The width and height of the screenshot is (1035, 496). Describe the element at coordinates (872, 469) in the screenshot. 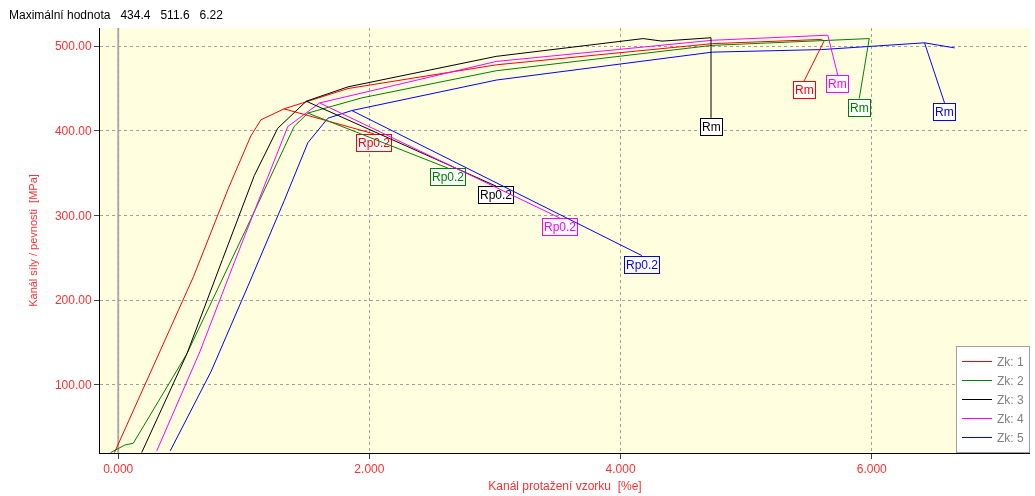

I see `x-tick-label: 6.000` at that location.